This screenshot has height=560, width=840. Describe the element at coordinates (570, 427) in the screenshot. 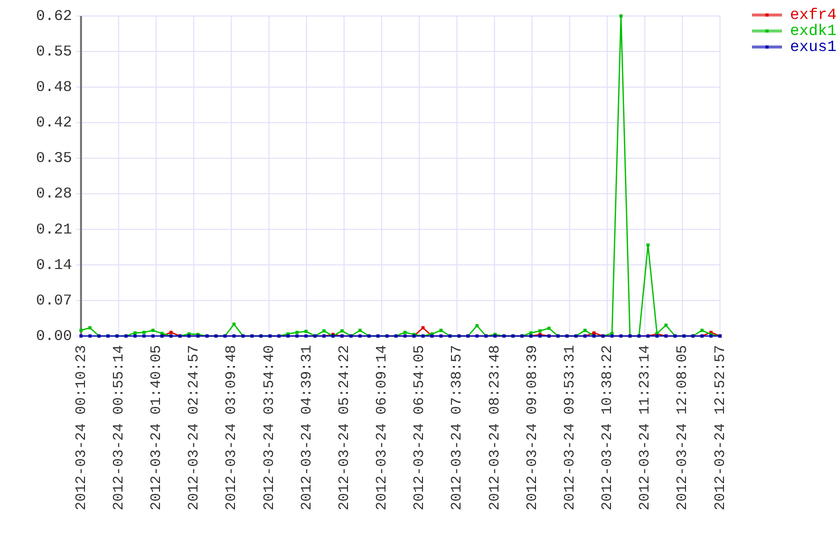

I see `x-tick-label: 2012-03-24 09:53:31` at that location.